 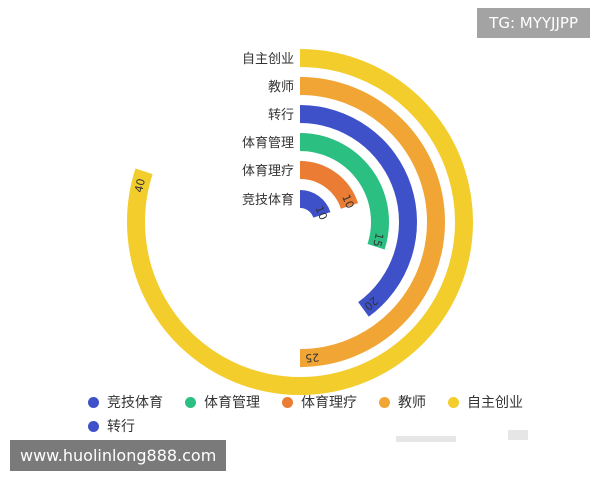 What do you see at coordinates (268, 59) in the screenshot?
I see `category-label: 自主创业` at bounding box center [268, 59].